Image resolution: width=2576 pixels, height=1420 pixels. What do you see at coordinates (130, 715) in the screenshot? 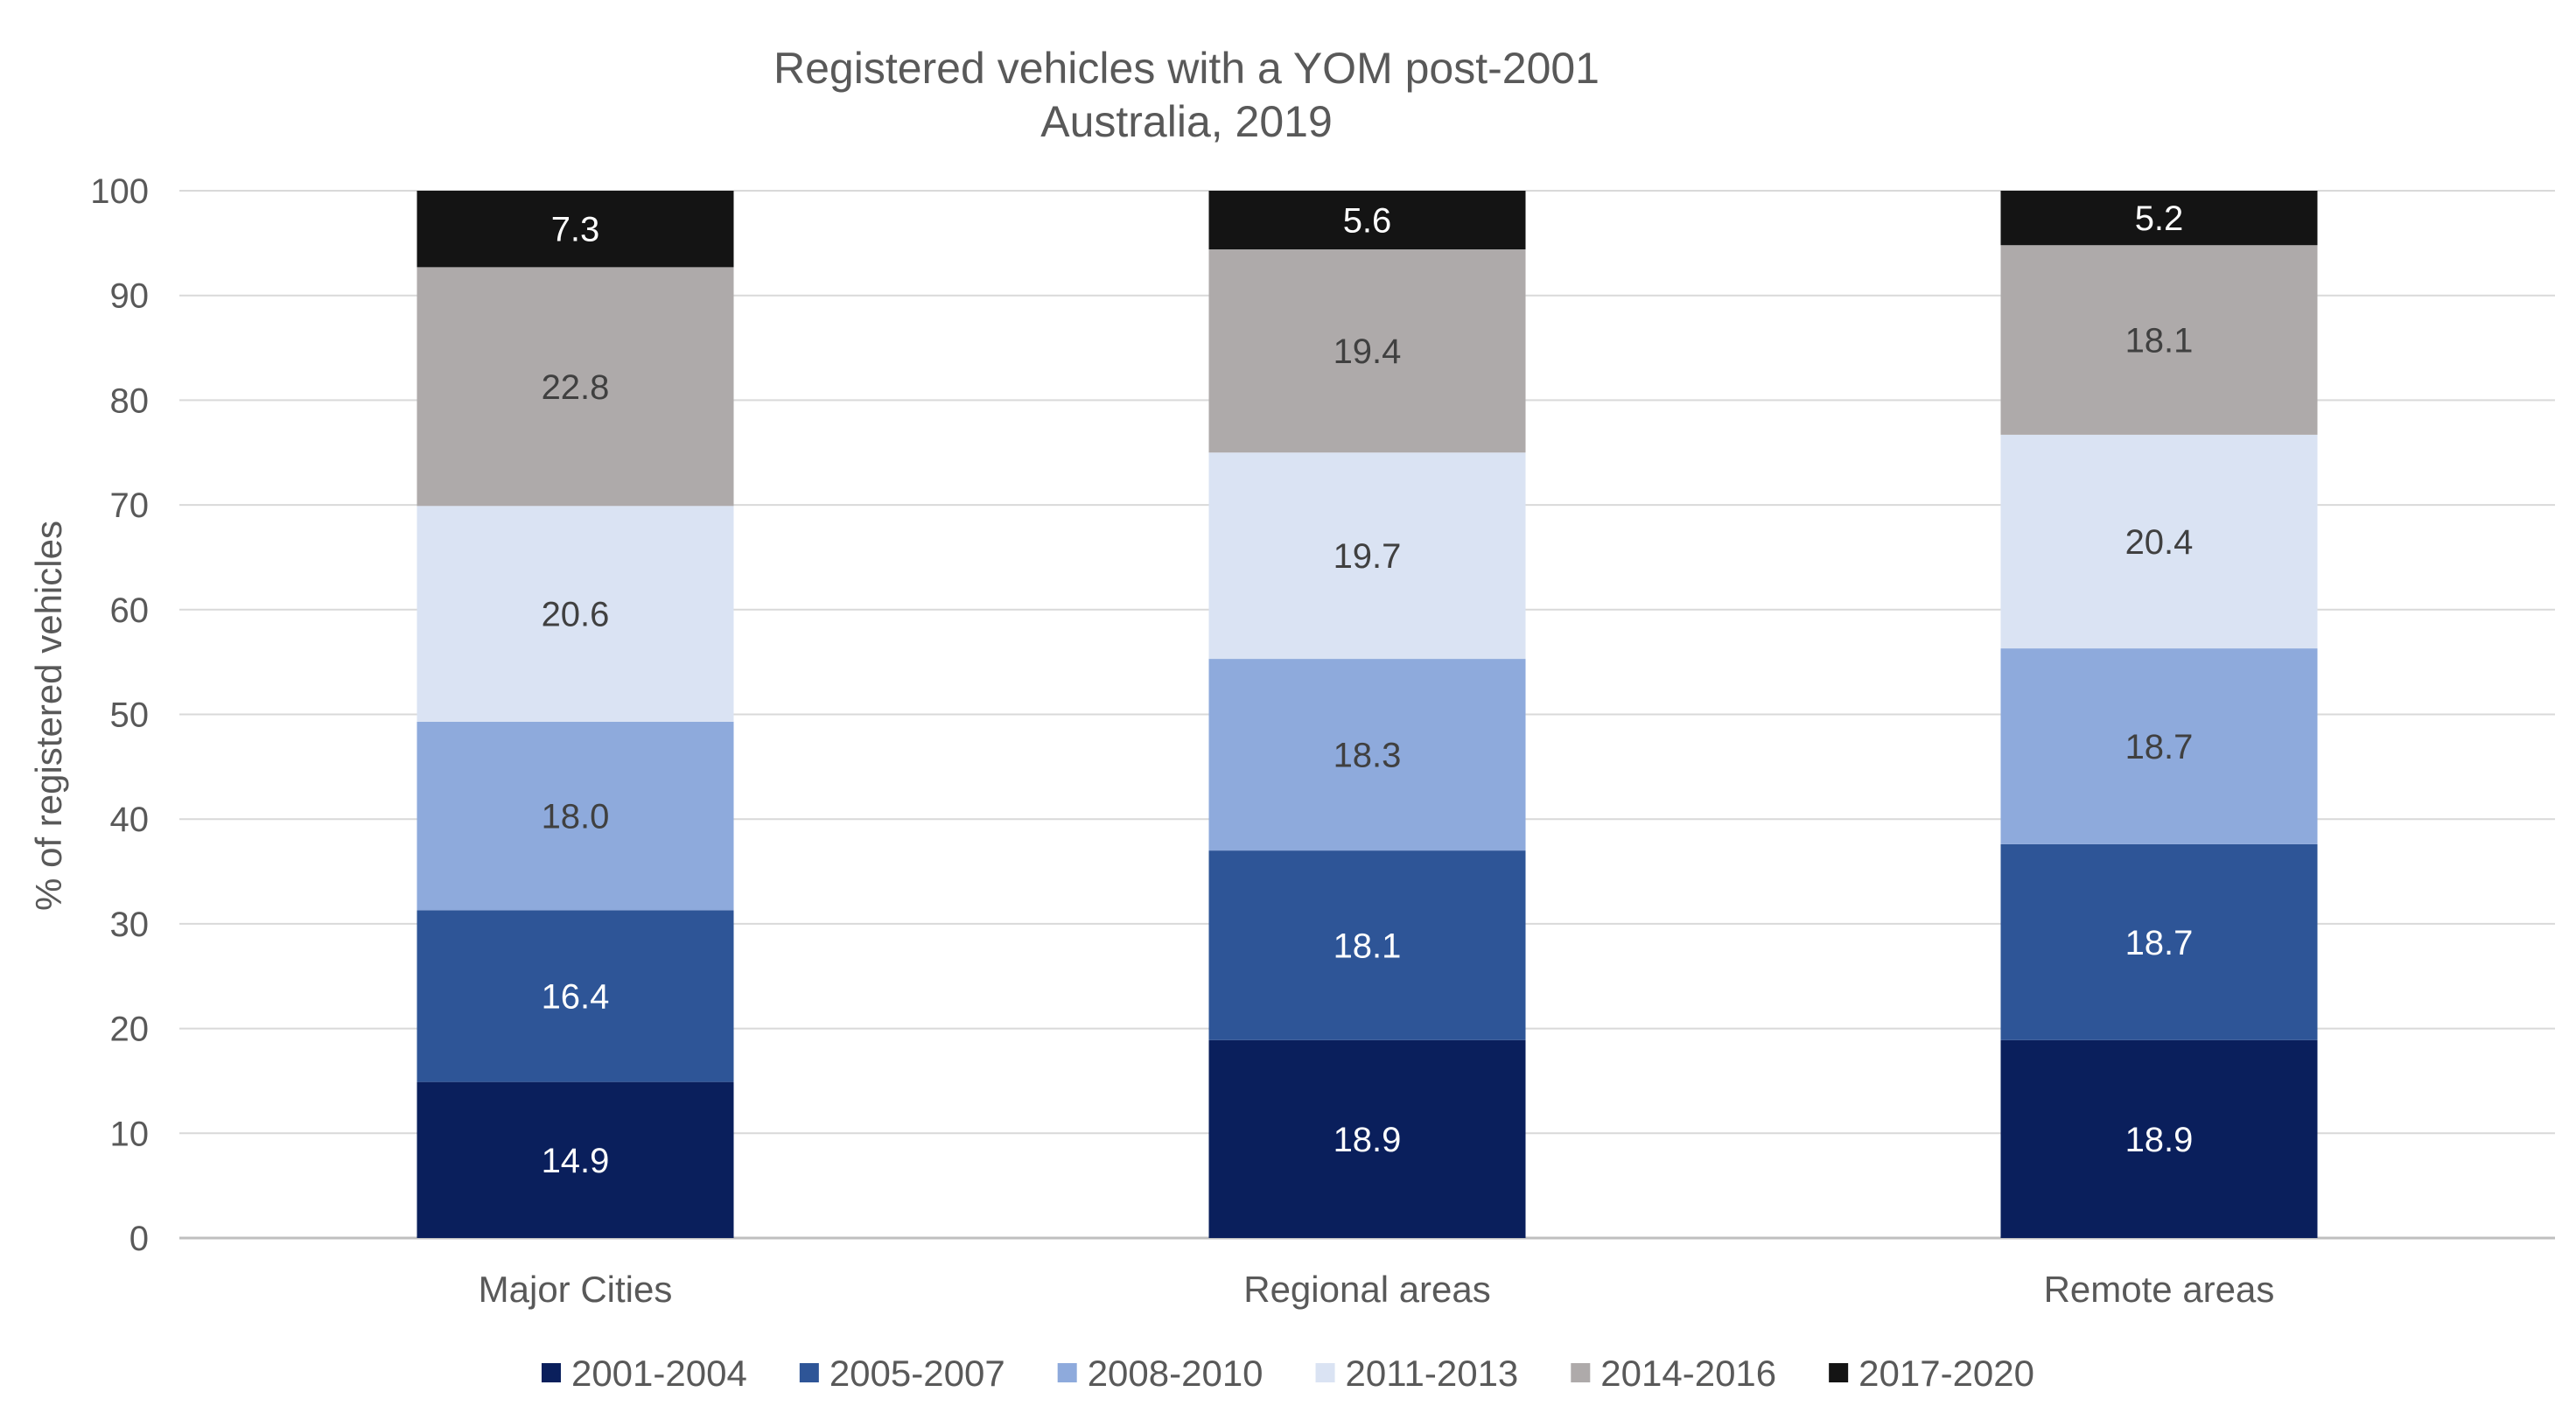
I see `y-tick-label: 50` at bounding box center [130, 715].